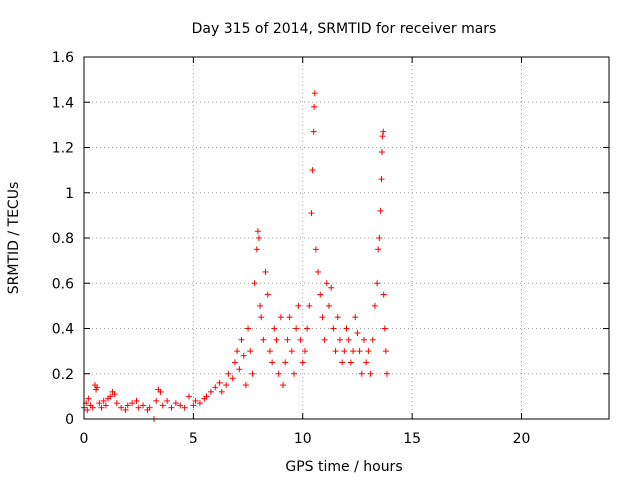 The image size is (640, 480). What do you see at coordinates (63, 284) in the screenshot?
I see `y-tick-label: 0.6` at bounding box center [63, 284].